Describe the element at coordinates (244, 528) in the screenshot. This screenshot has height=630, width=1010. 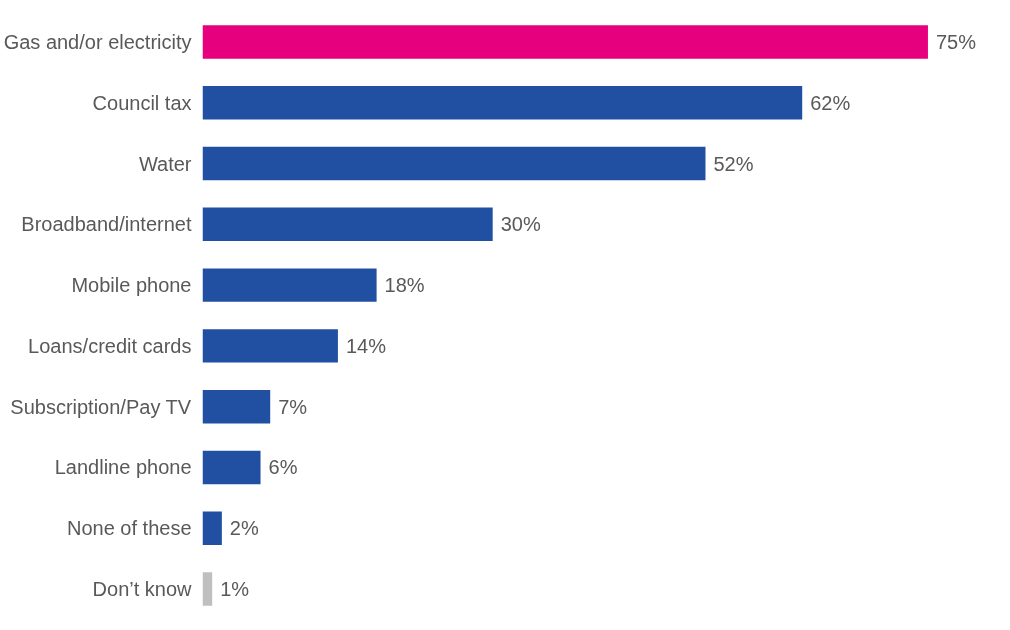
I see `data-label: 2%` at that location.